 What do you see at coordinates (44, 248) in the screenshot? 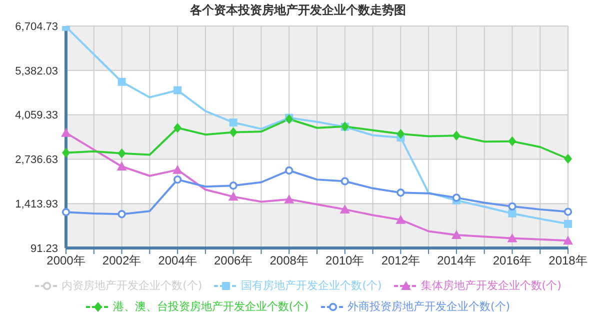
I see `y-tick-label: 91.23` at bounding box center [44, 248].